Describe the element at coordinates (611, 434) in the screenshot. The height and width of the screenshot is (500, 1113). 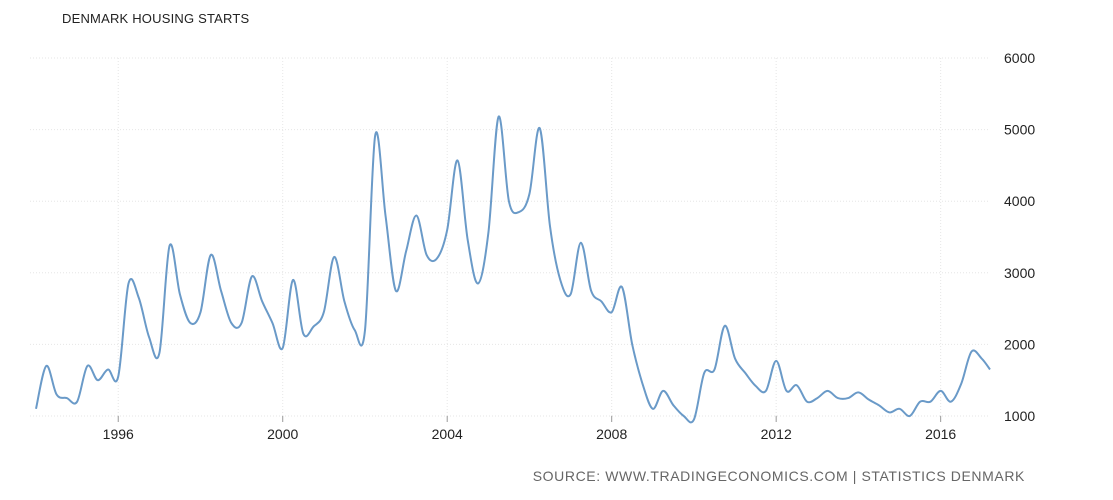
I see `x-tick-label: 2008` at that location.